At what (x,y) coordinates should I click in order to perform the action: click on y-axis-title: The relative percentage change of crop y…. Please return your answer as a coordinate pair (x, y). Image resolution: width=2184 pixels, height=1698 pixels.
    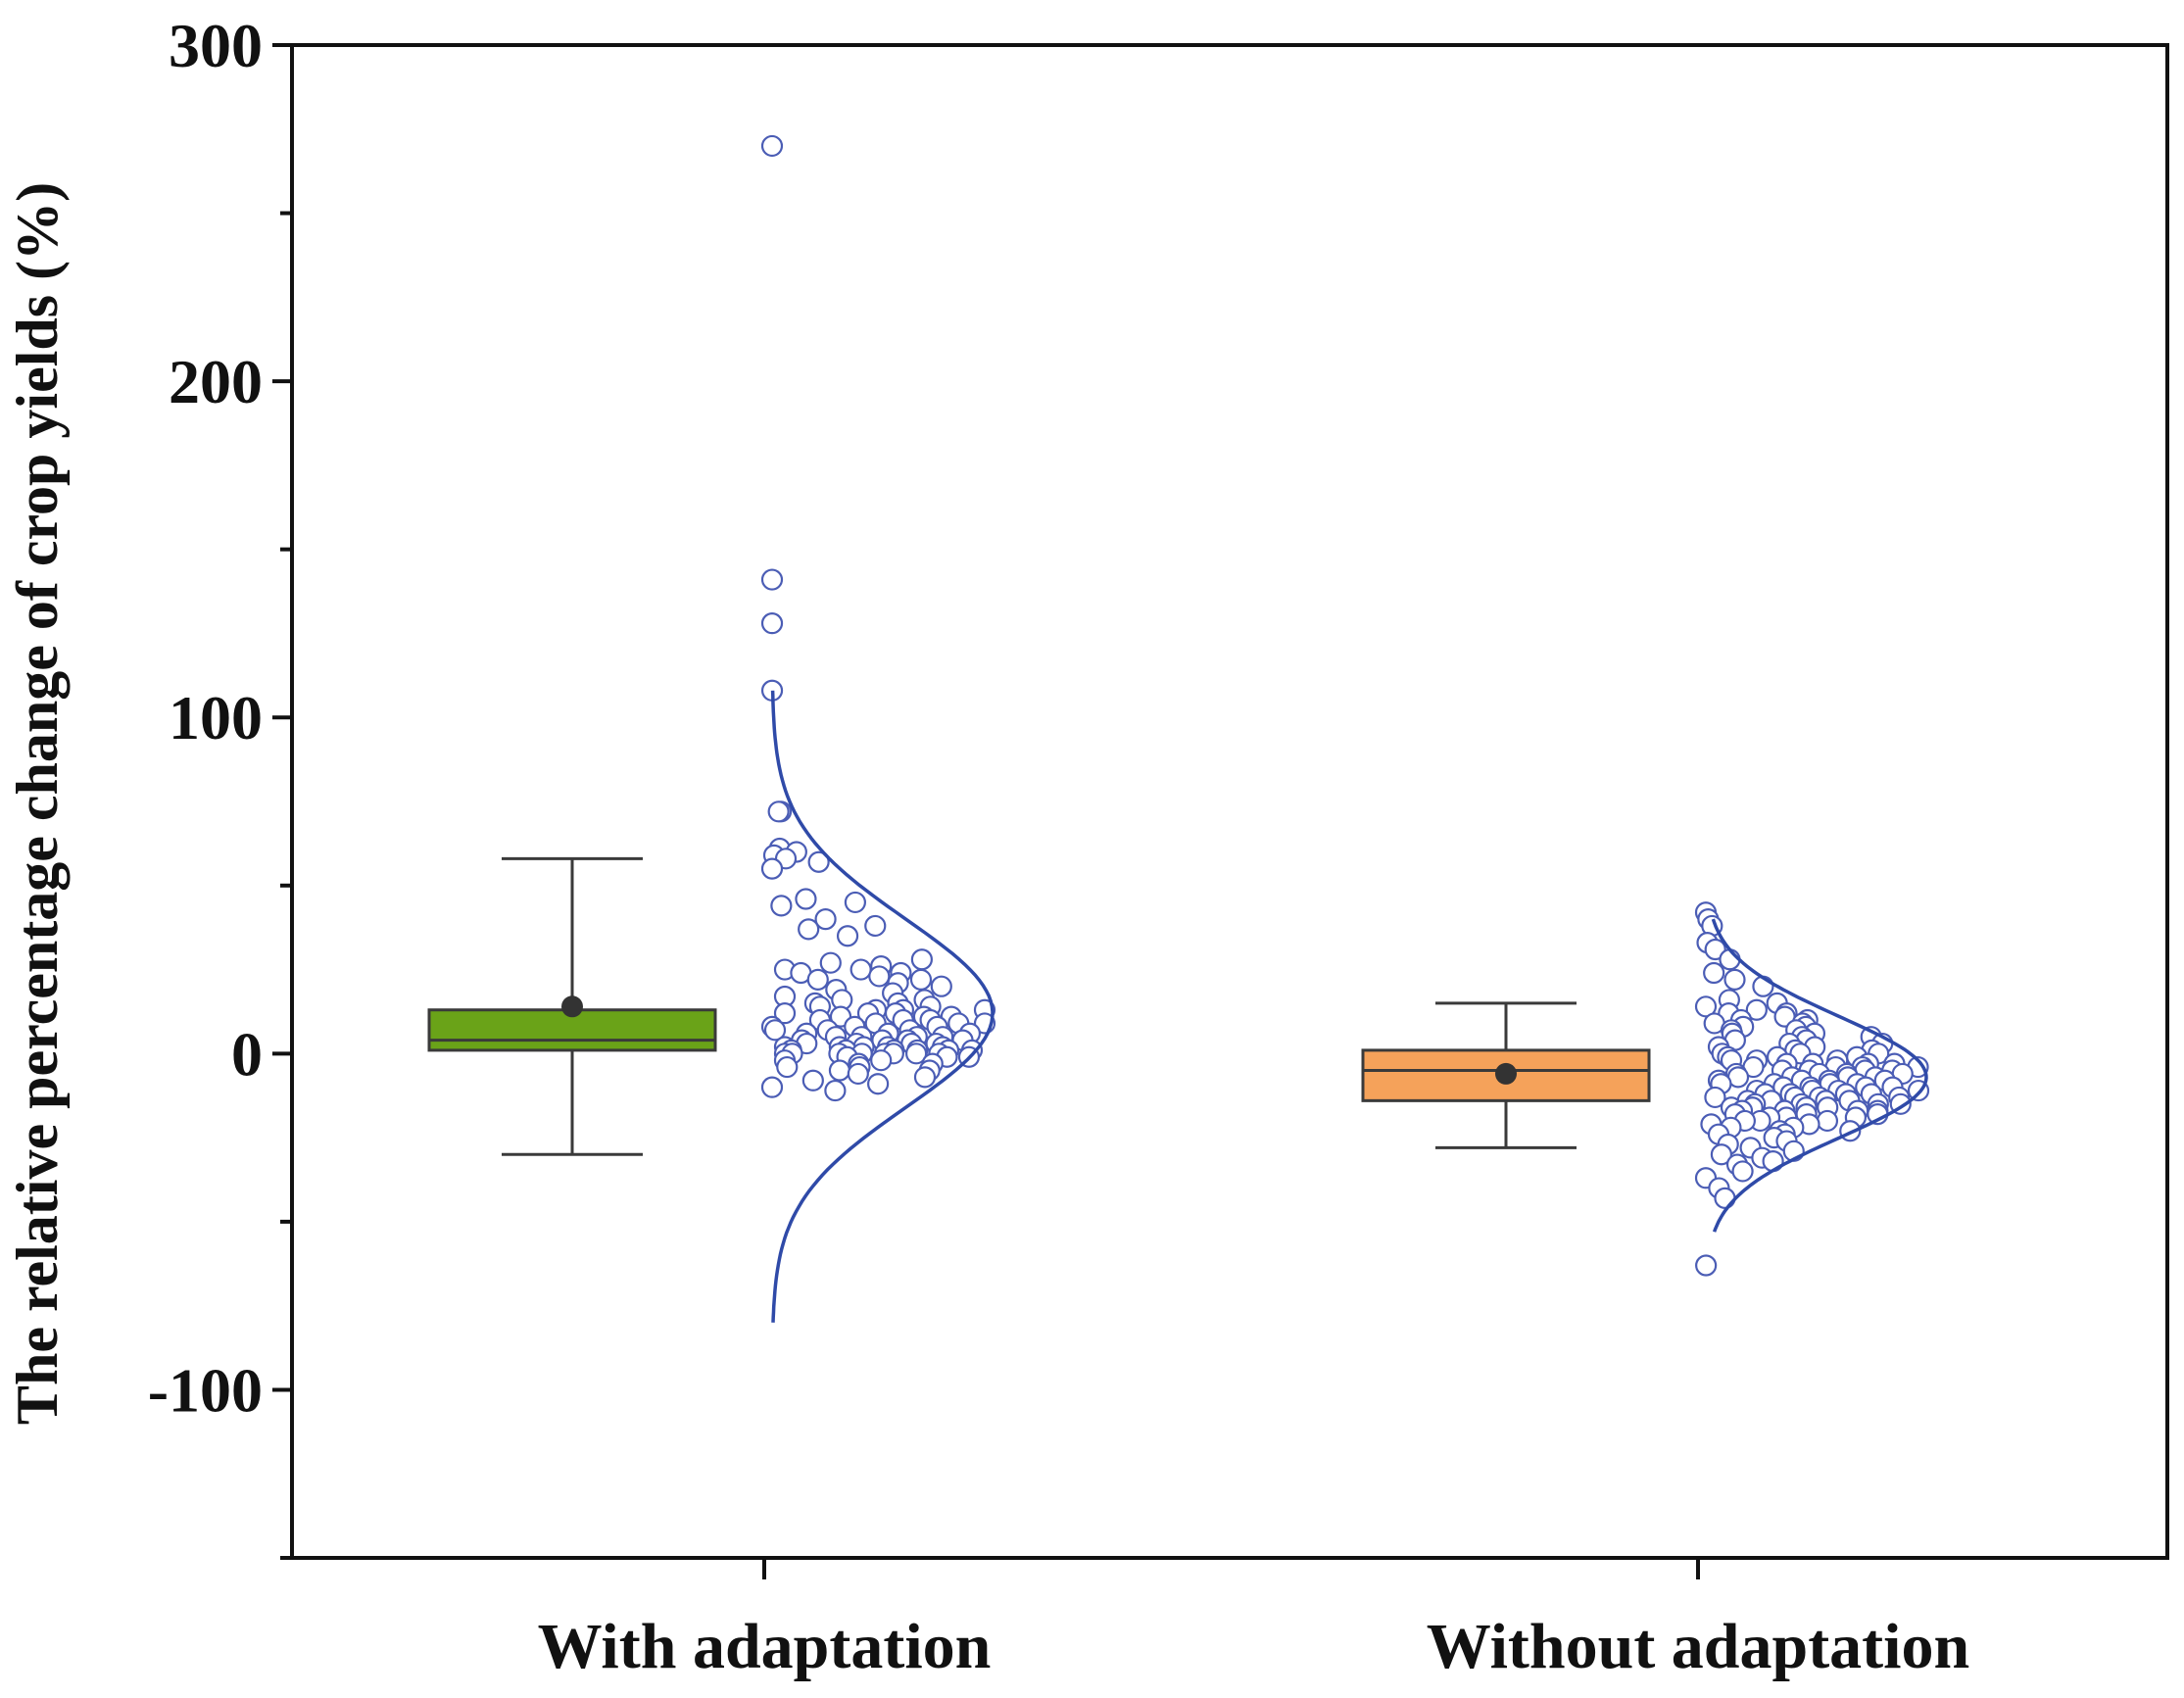
    Looking at the image, I should click on (37, 803).